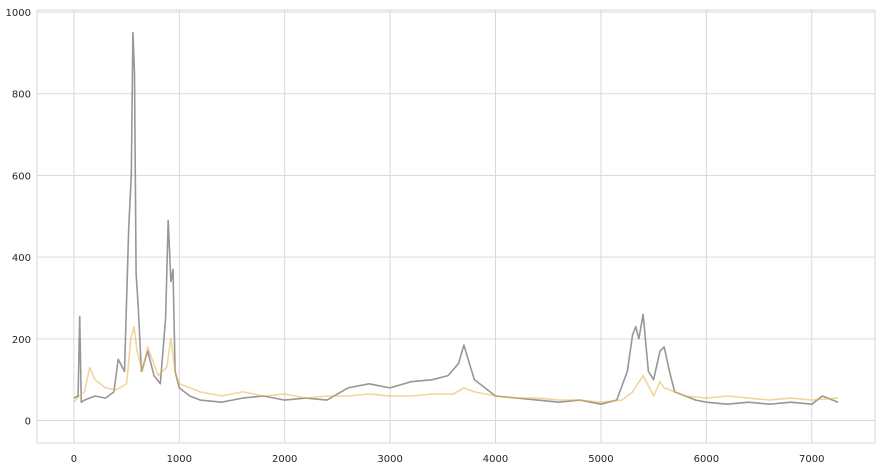 Image resolution: width=884 pixels, height=468 pixels. What do you see at coordinates (179, 459) in the screenshot?
I see `x-tick-label: 1000` at bounding box center [179, 459].